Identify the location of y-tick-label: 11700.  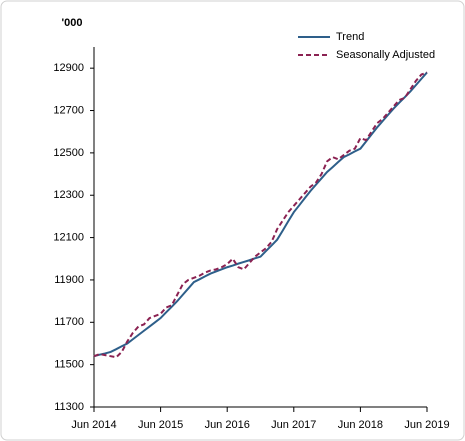
(69, 322).